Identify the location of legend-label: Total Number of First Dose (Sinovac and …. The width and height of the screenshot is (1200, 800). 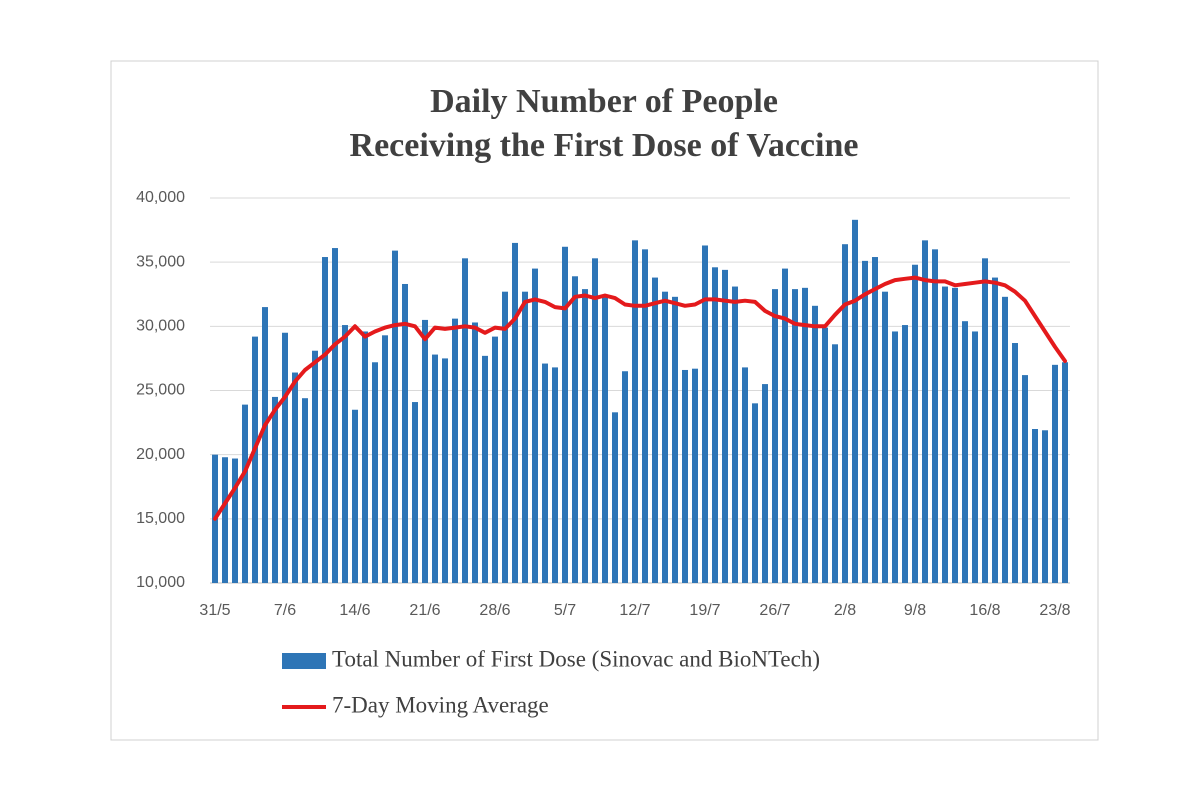
(576, 658).